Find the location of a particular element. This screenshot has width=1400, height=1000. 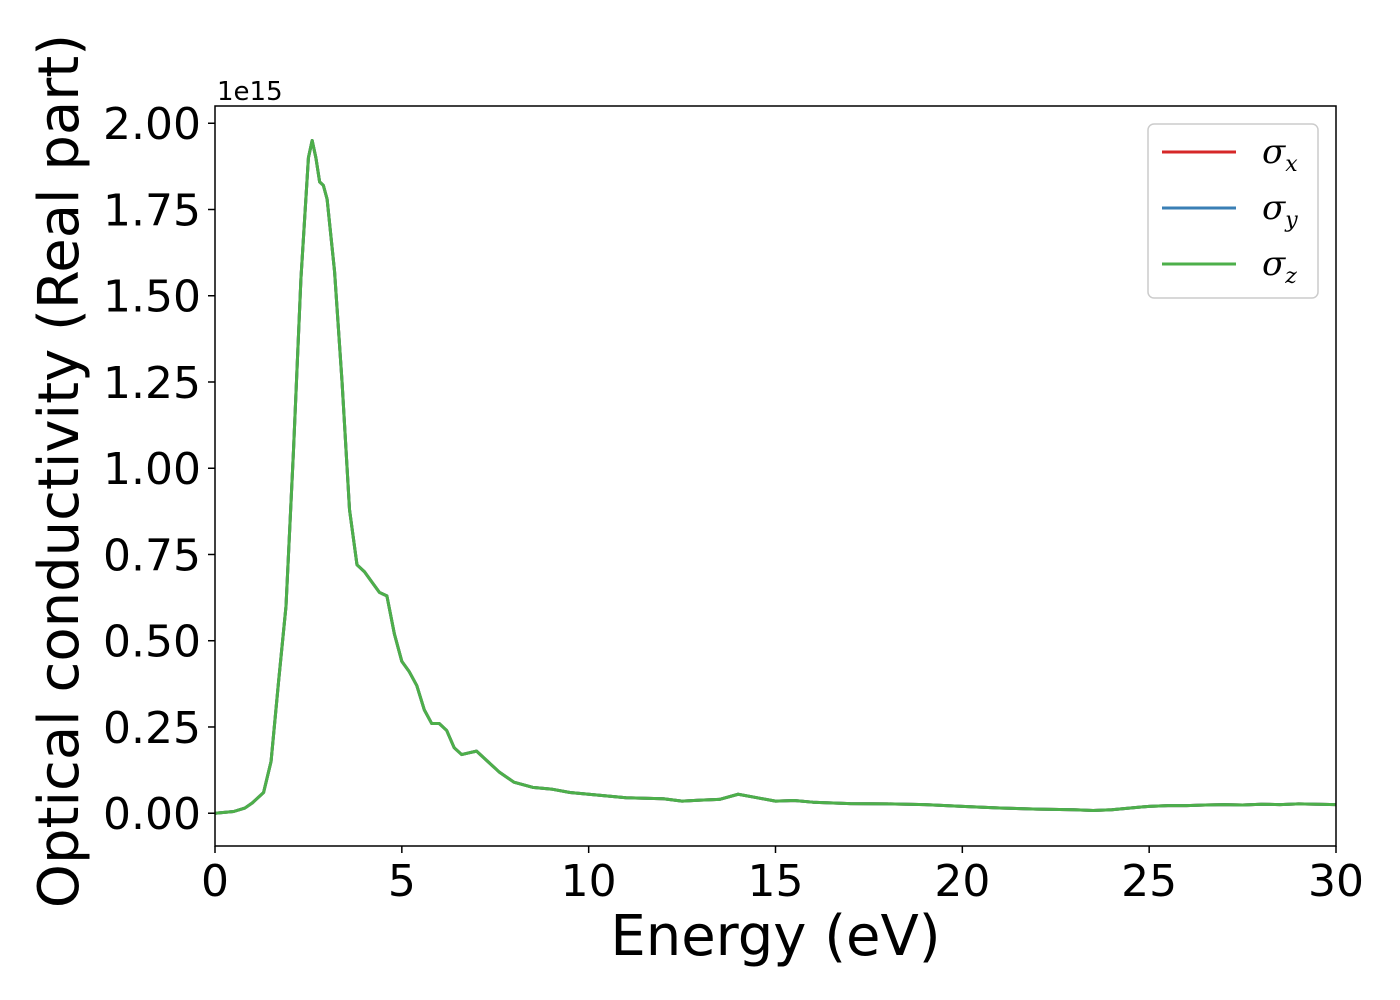

x-tick-label: 15 is located at coordinates (776, 881).